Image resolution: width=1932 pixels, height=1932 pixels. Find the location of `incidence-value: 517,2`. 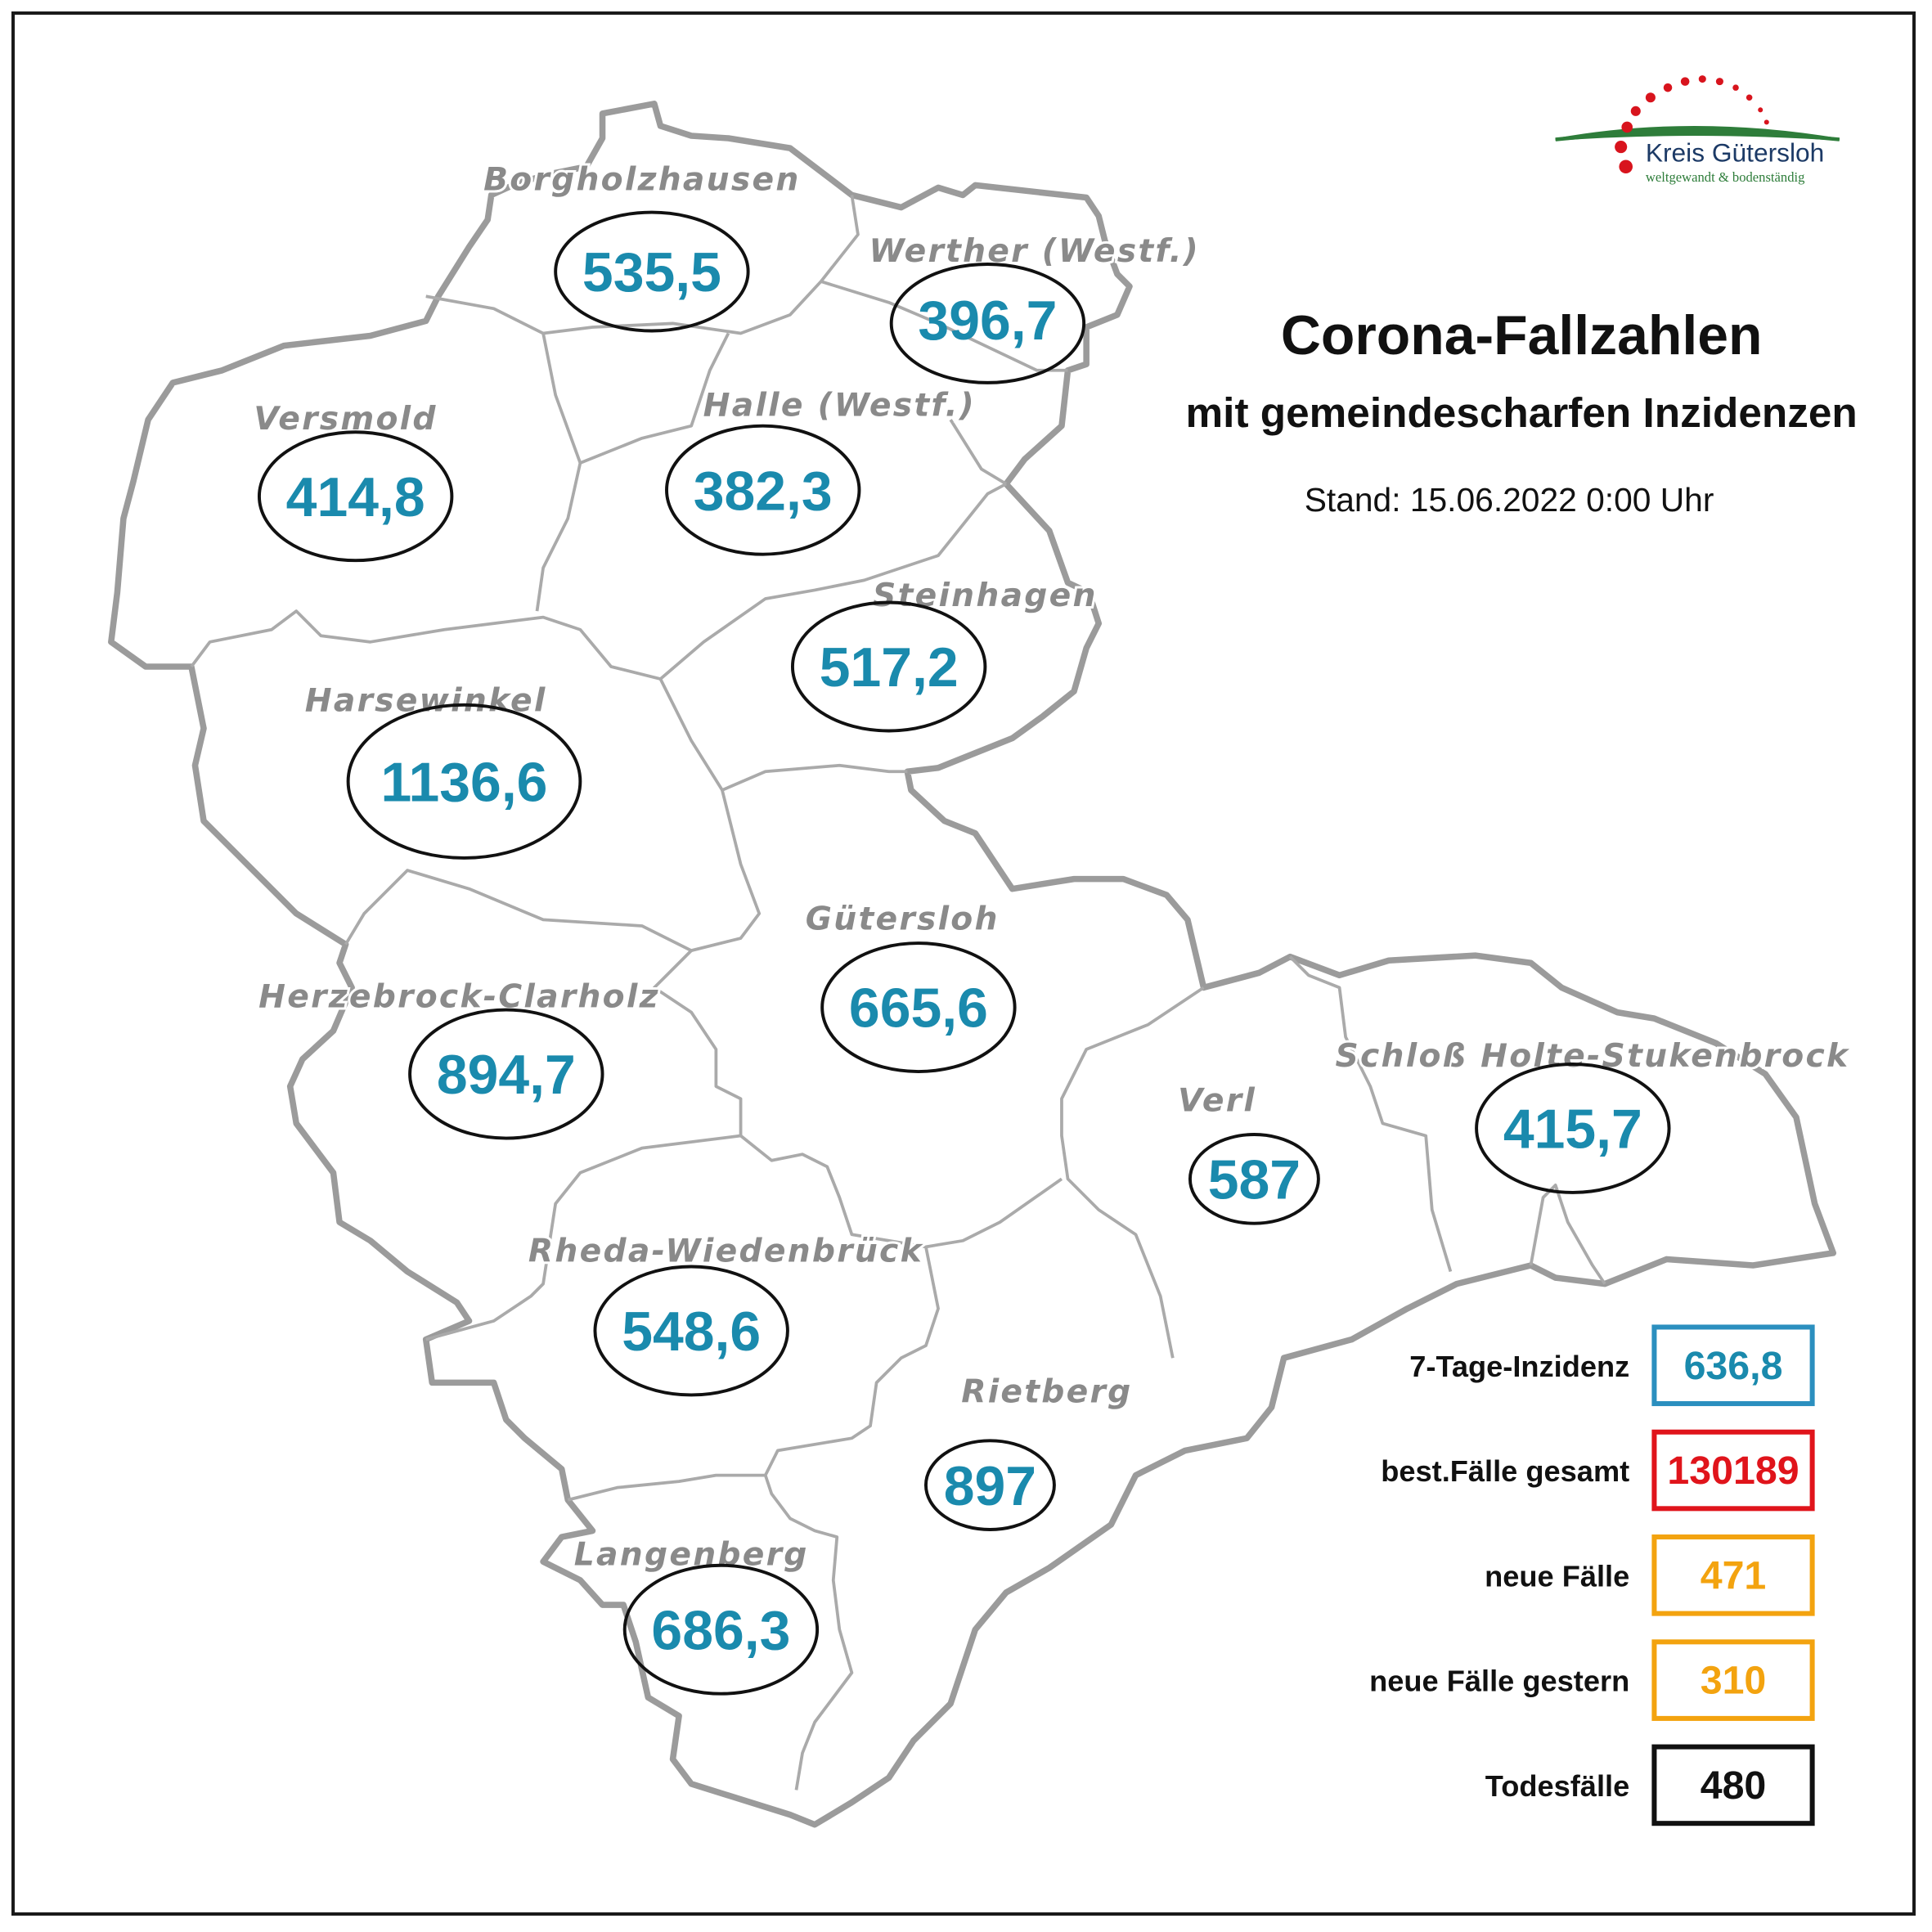

incidence-value: 517,2 is located at coordinates (890, 668).